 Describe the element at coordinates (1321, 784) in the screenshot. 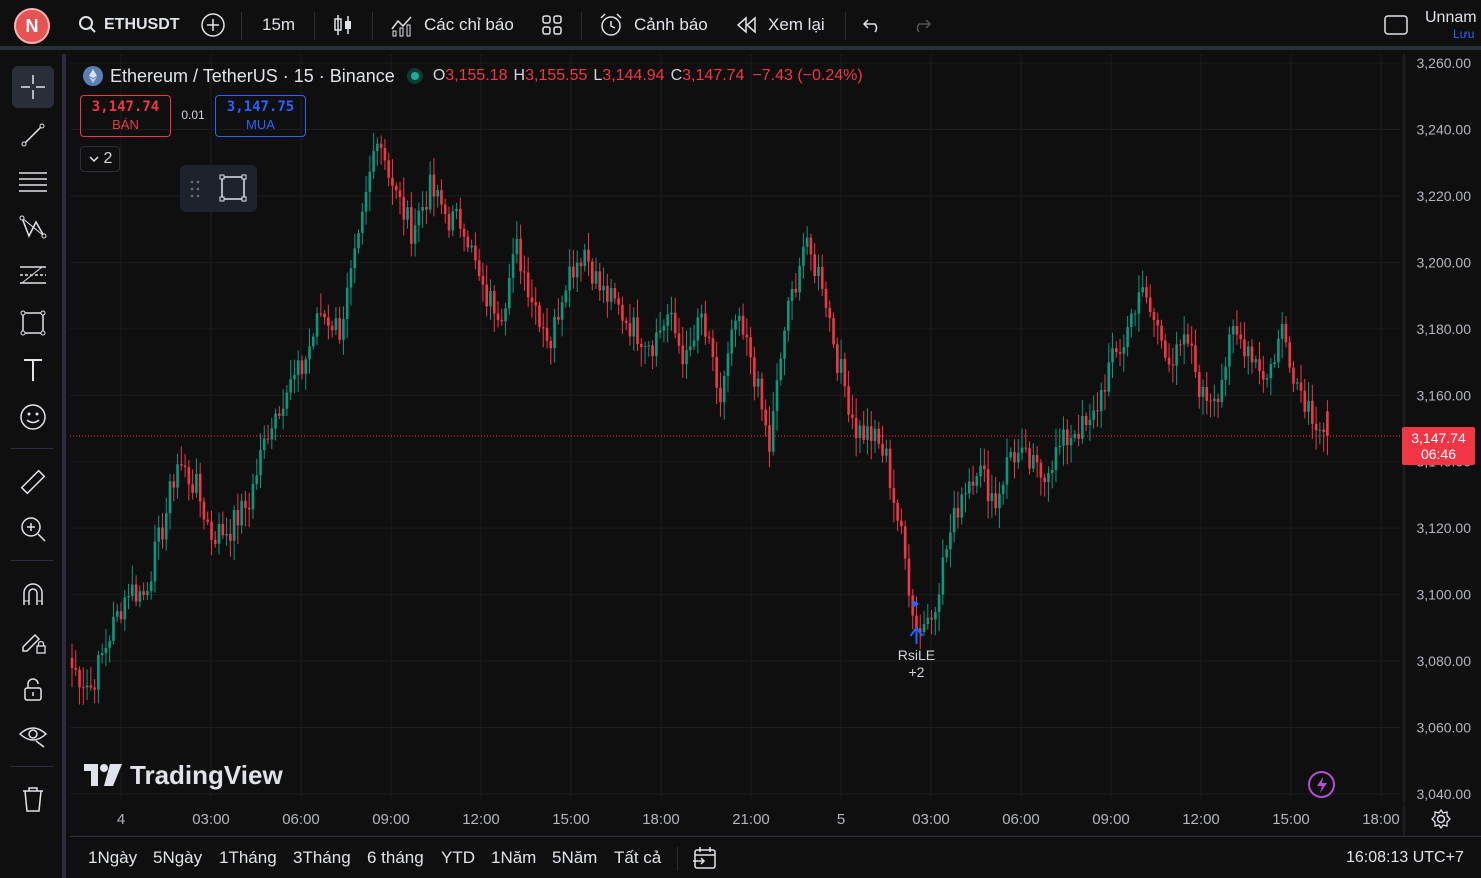

I see `lightning-button` at that location.